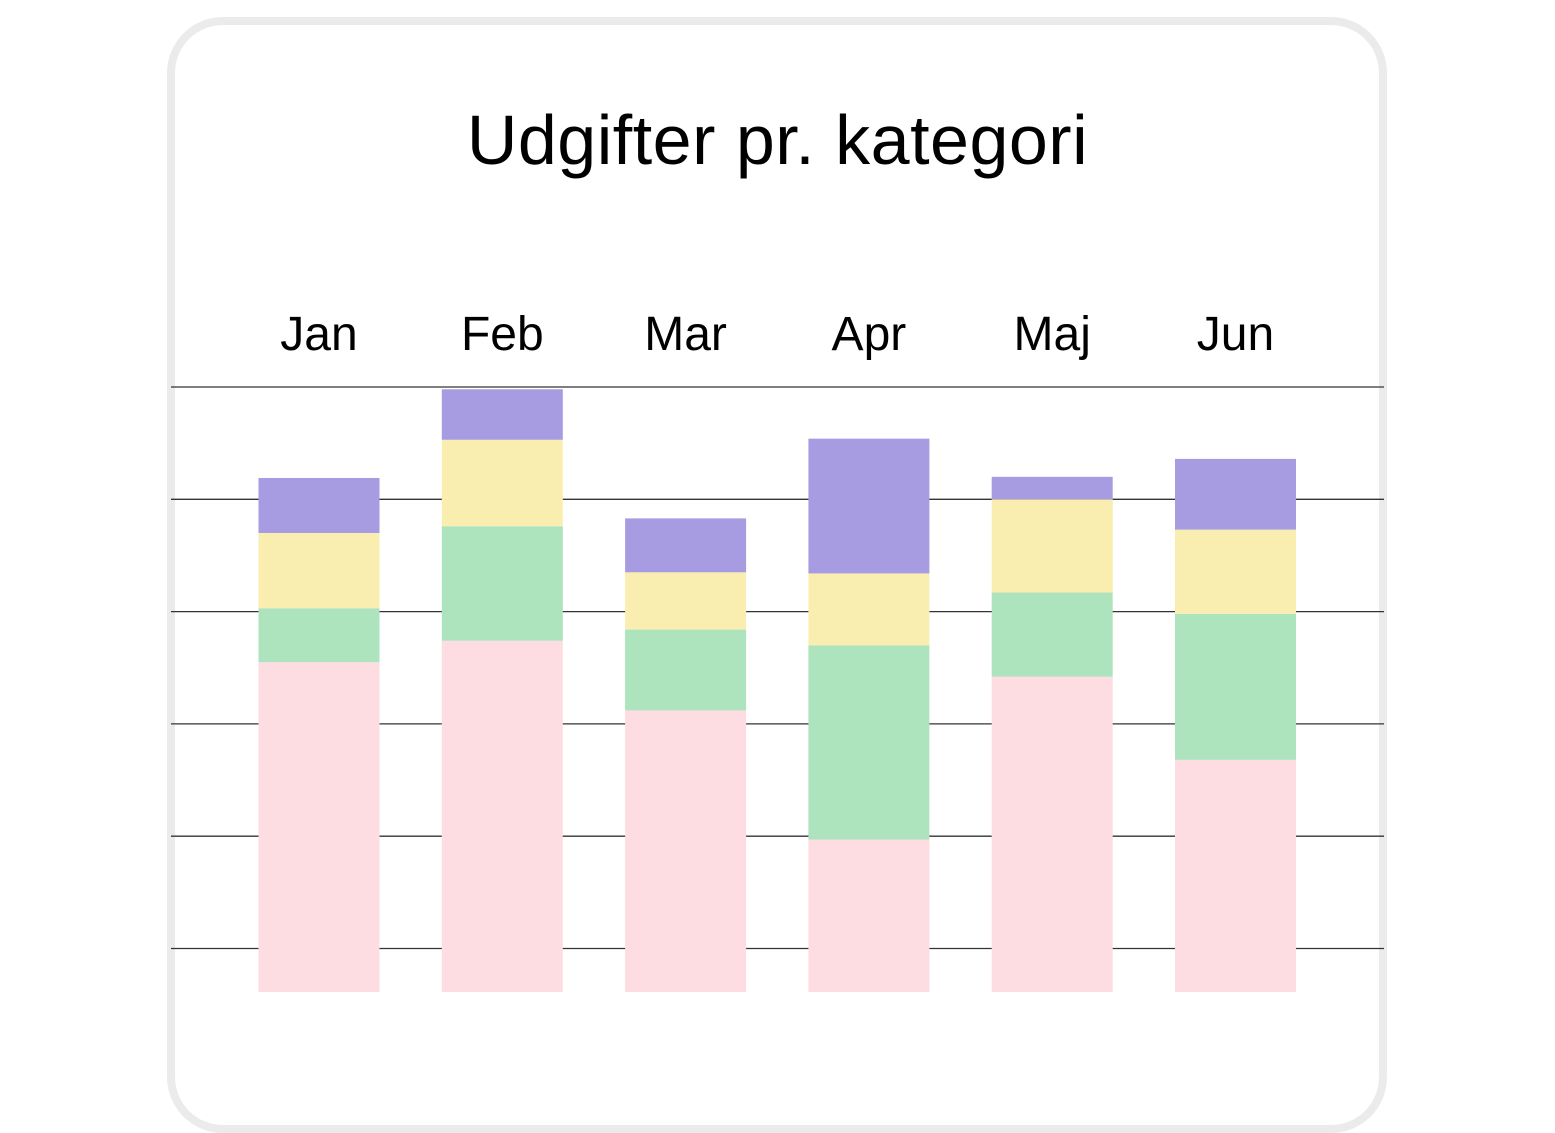  I want to click on category-label-mar: Mar, so click(685, 334).